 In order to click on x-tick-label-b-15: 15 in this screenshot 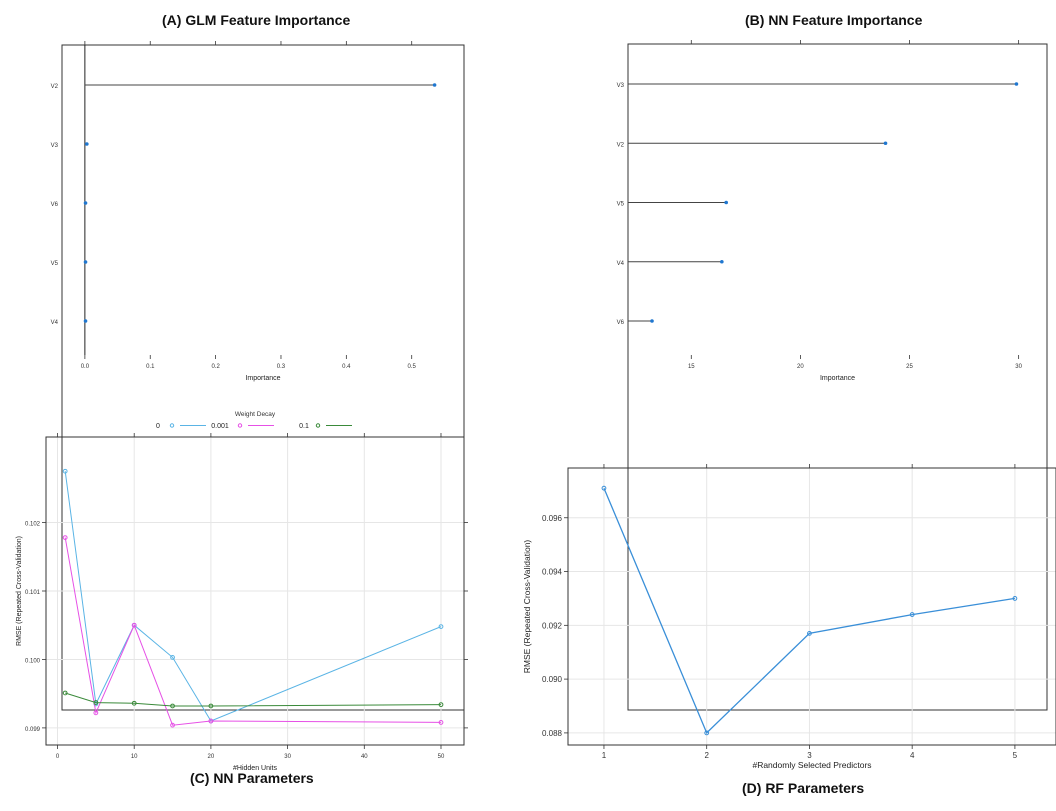, I will do `click(691, 367)`.